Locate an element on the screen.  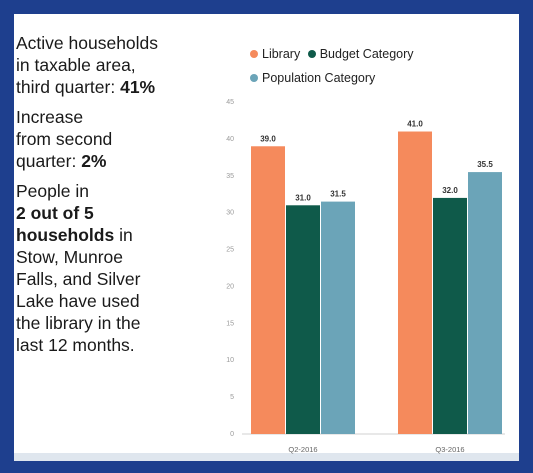
y-tick-label: 30 is located at coordinates (230, 213).